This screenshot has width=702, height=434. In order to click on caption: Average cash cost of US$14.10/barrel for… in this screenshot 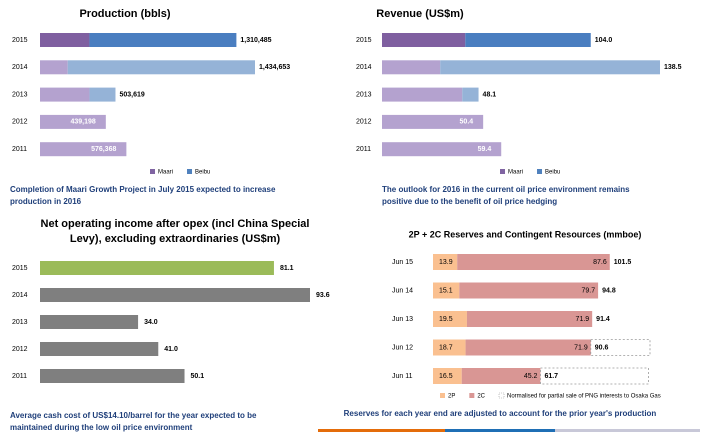, I will do `click(133, 415)`.